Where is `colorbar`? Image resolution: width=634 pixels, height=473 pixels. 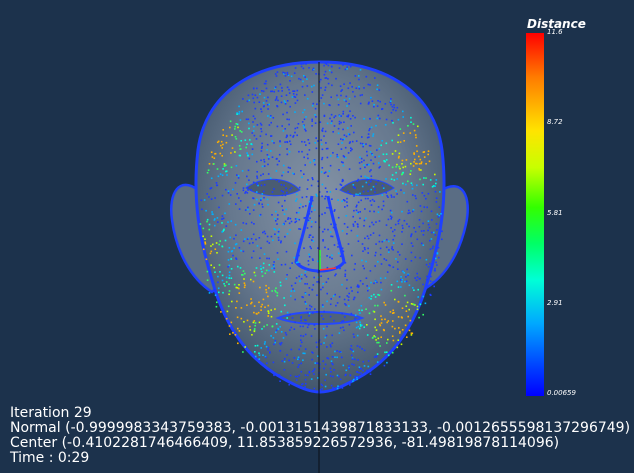 colorbar is located at coordinates (535, 214).